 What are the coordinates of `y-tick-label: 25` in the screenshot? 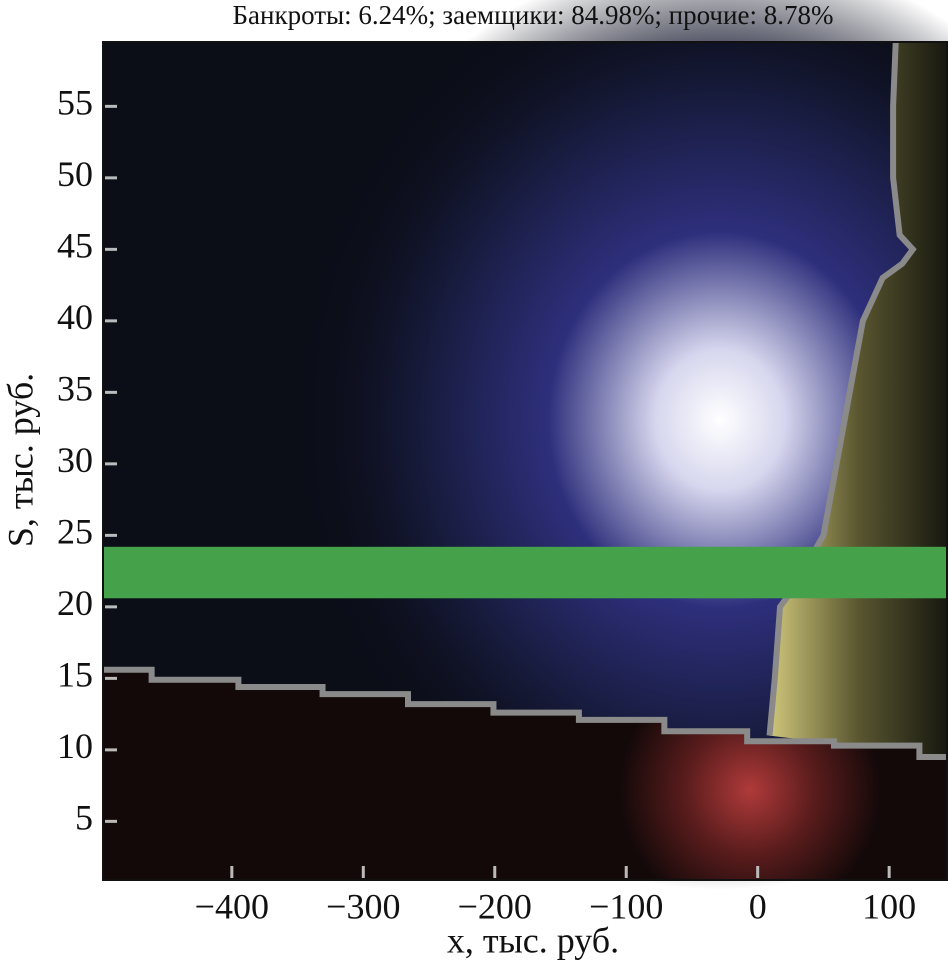 It's located at (75, 532).